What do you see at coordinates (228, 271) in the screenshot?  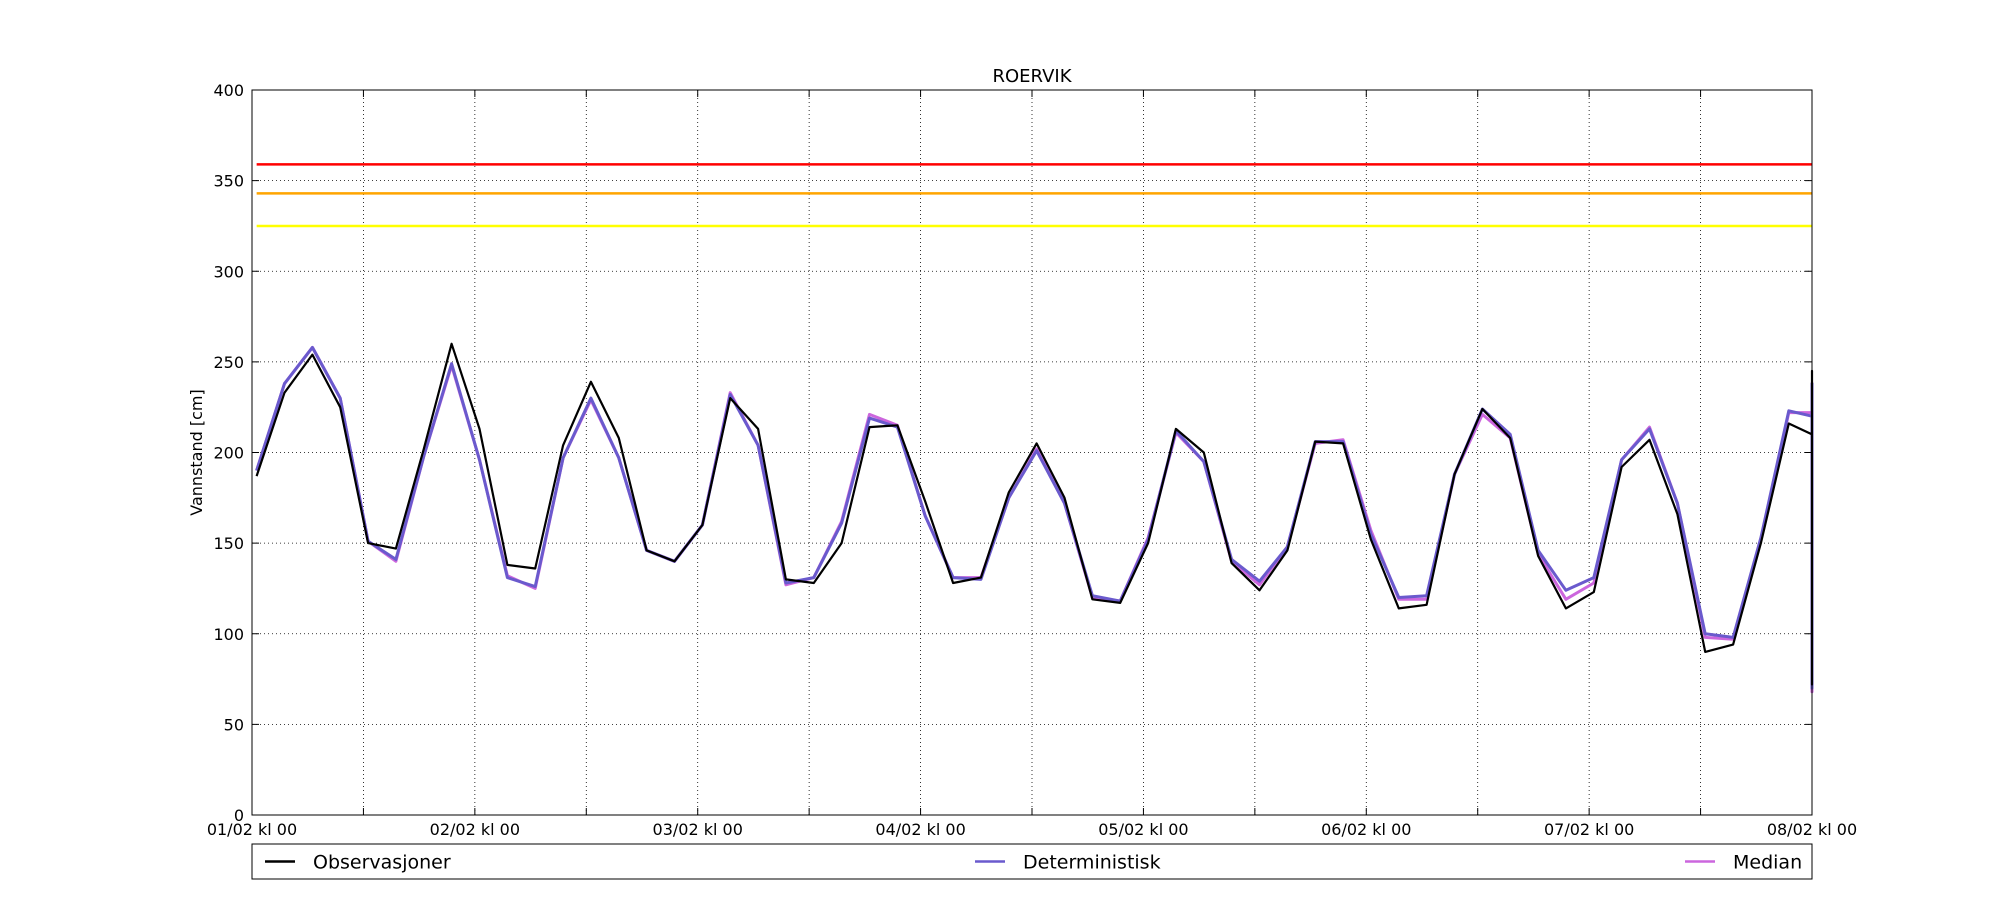 I see `y-tick-label: 300` at bounding box center [228, 271].